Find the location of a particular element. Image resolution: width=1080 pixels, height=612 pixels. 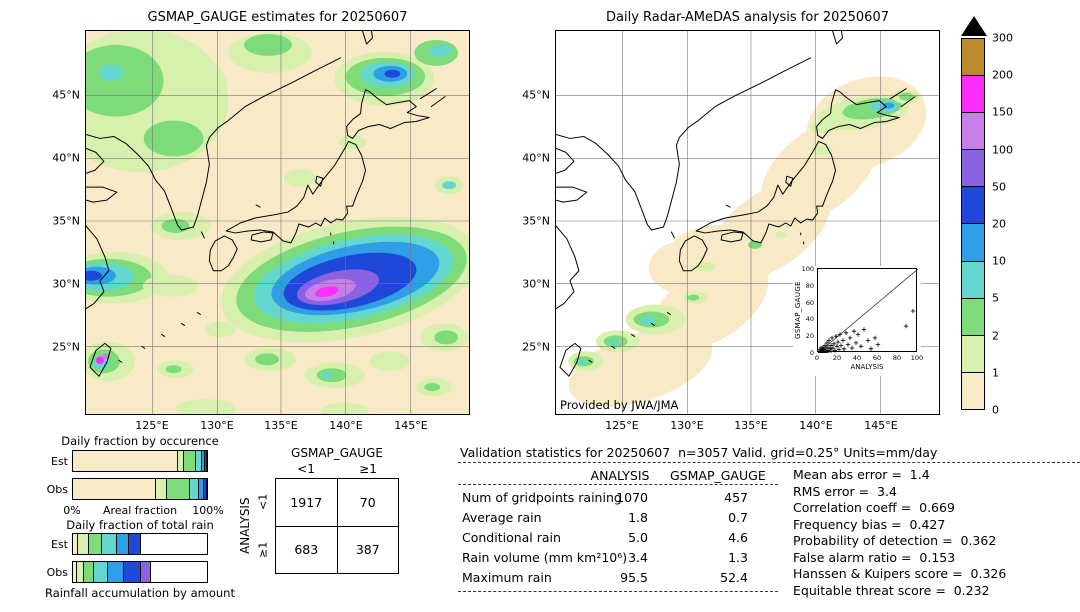

totalrain-est-bar is located at coordinates (140, 544).